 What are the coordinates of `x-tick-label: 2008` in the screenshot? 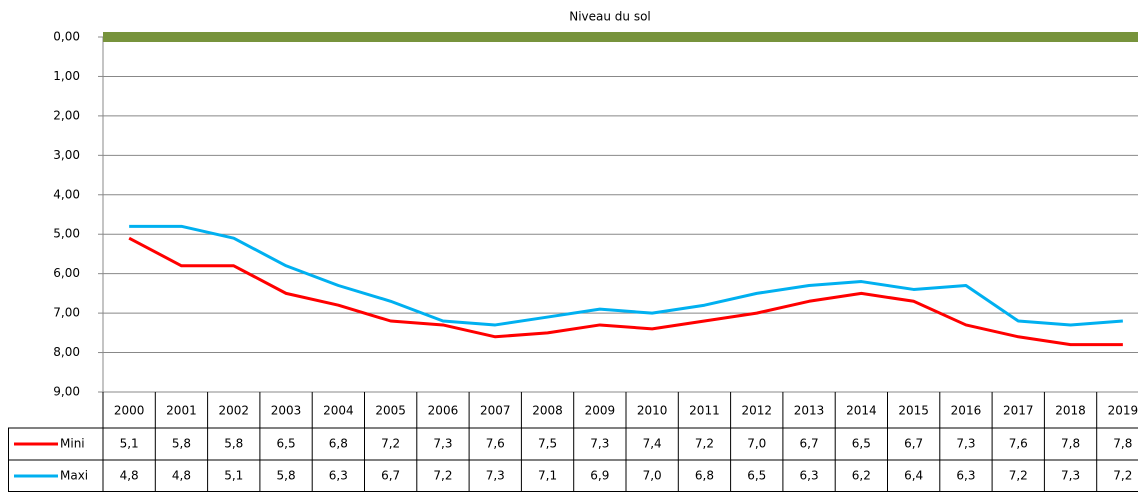 It's located at (547, 411).